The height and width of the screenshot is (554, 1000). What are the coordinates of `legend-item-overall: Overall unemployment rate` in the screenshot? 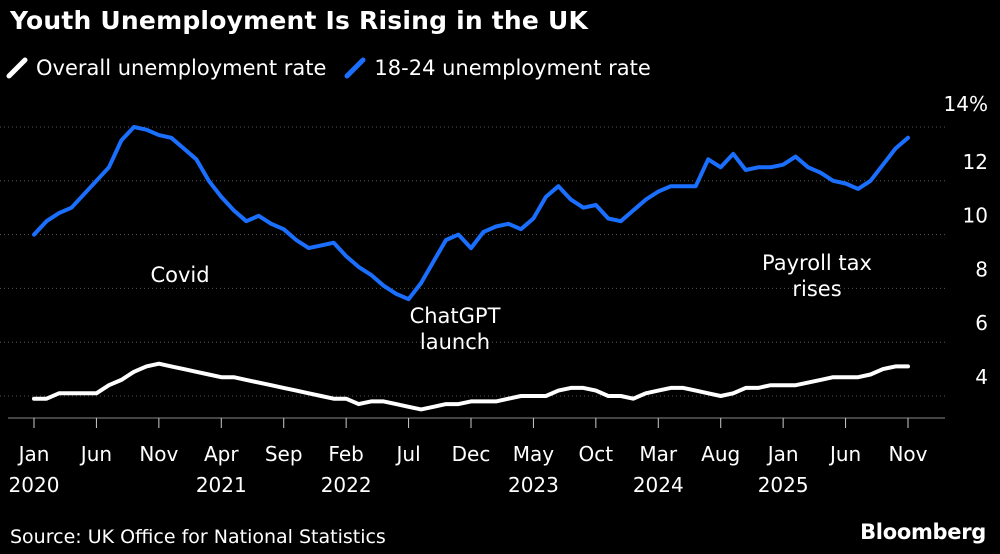 It's located at (166, 68).